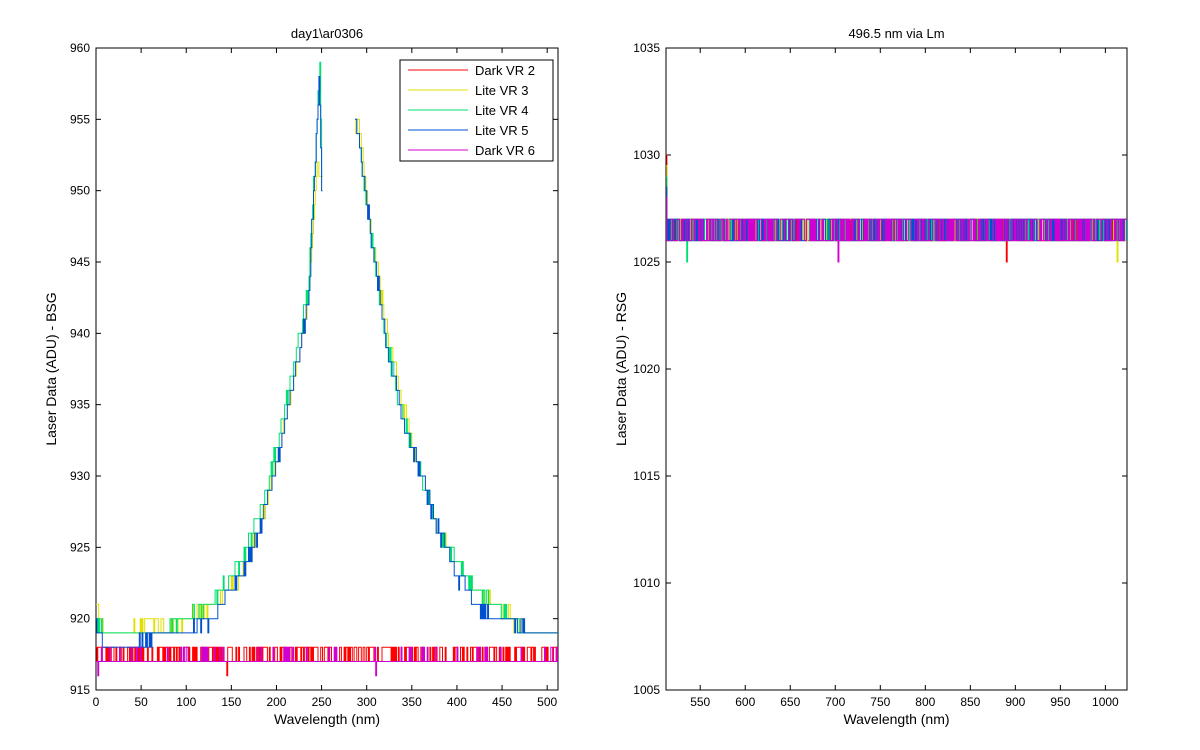 The height and width of the screenshot is (750, 1200). Describe the element at coordinates (80, 262) in the screenshot. I see `y-tick-label: 945` at that location.